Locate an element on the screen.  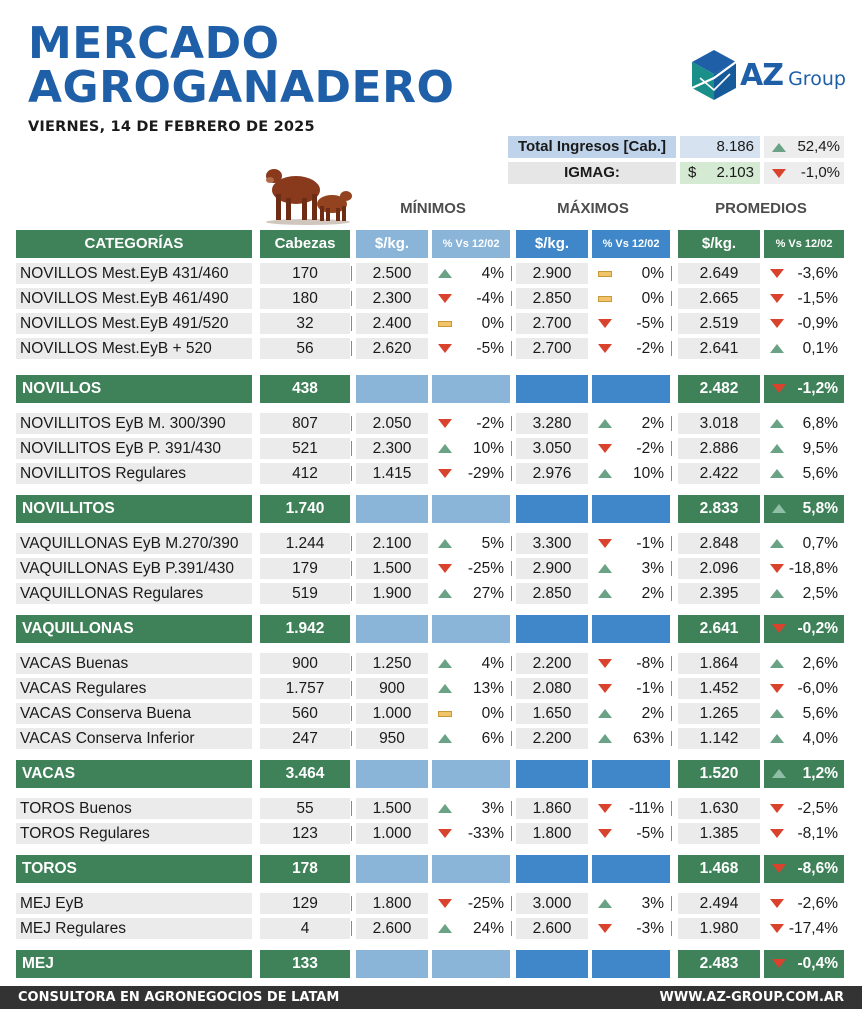
max-vs-pct: 2% is located at coordinates (631, 713).